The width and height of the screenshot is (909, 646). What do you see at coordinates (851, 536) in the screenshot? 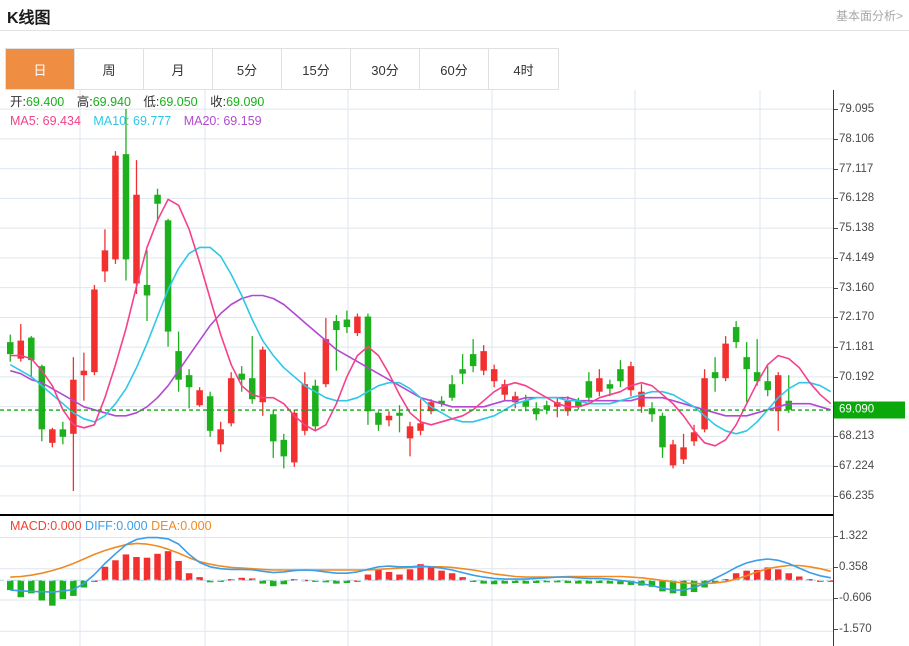
I see `macd-axis-tick: 1.322` at bounding box center [851, 536].